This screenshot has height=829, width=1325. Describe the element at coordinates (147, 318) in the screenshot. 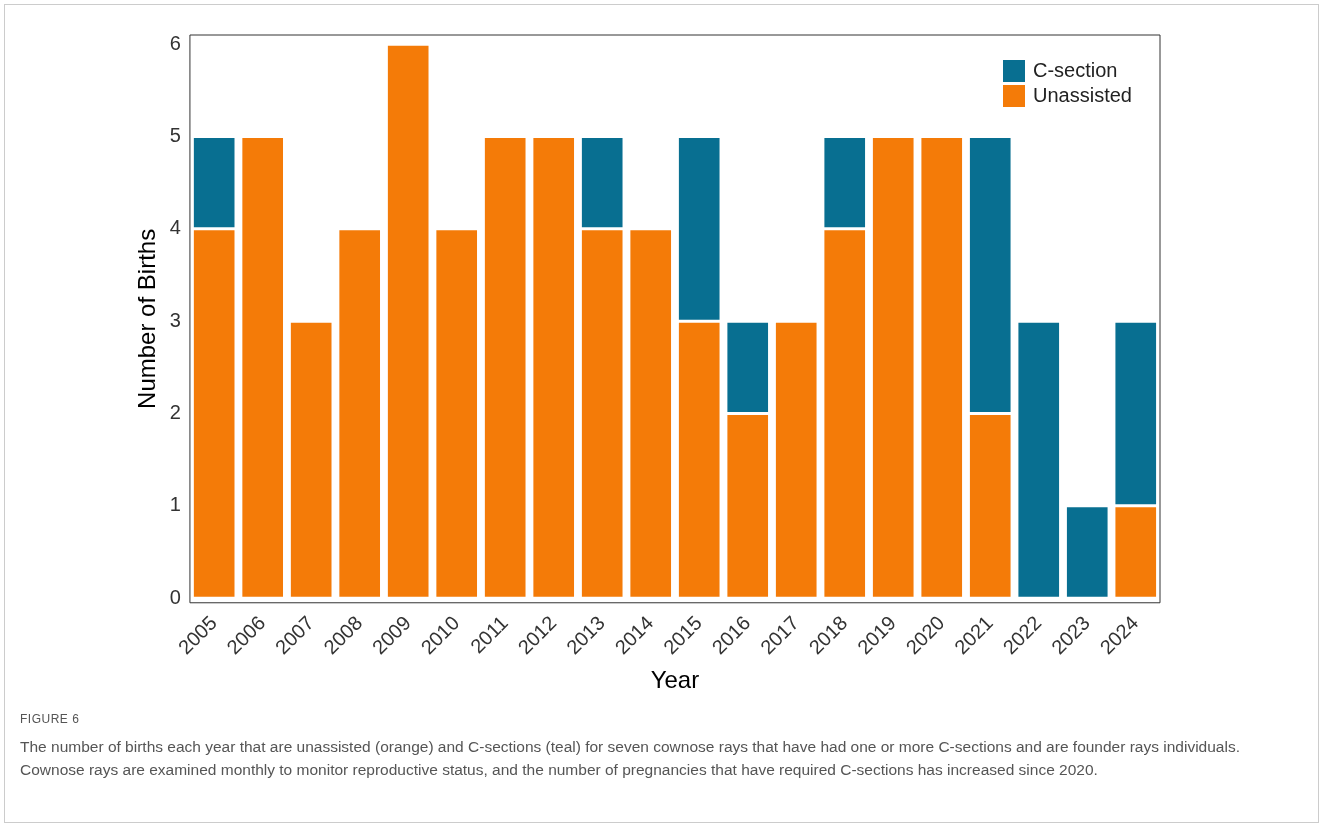

I see `y-axis-title: Number of Births` at that location.